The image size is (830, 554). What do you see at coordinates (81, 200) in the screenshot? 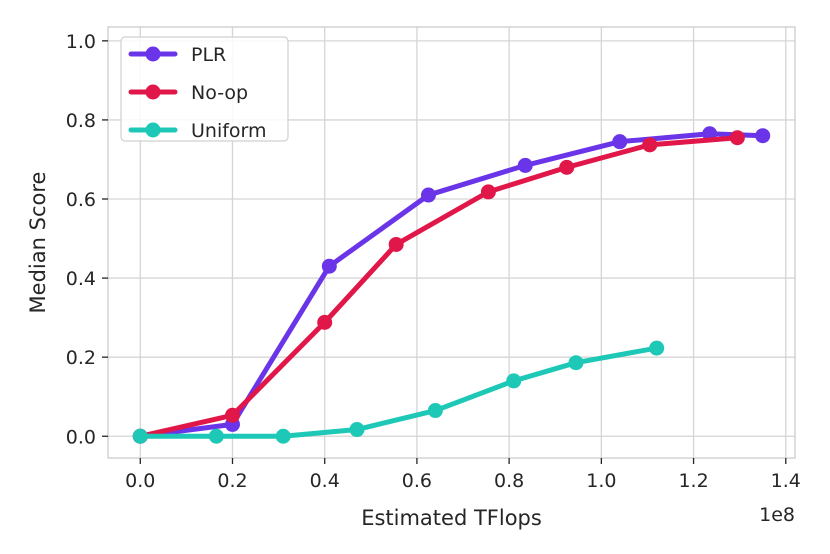
I see `y-tick-label-3: 0.6` at bounding box center [81, 200].